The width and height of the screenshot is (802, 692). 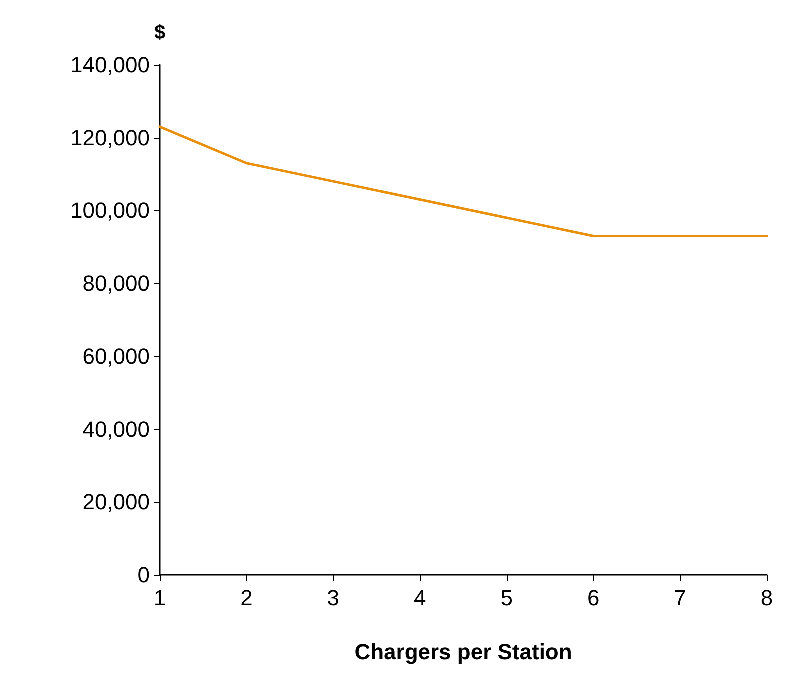 I want to click on line-series, so click(x=463, y=182).